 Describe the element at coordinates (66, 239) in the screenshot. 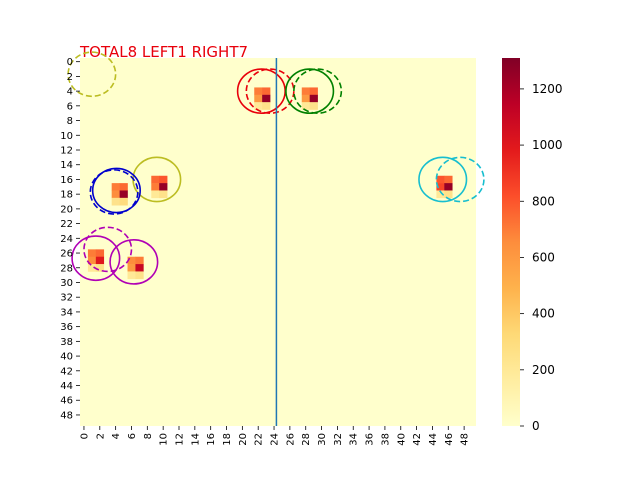

I see `y-tick-label: 24` at that location.